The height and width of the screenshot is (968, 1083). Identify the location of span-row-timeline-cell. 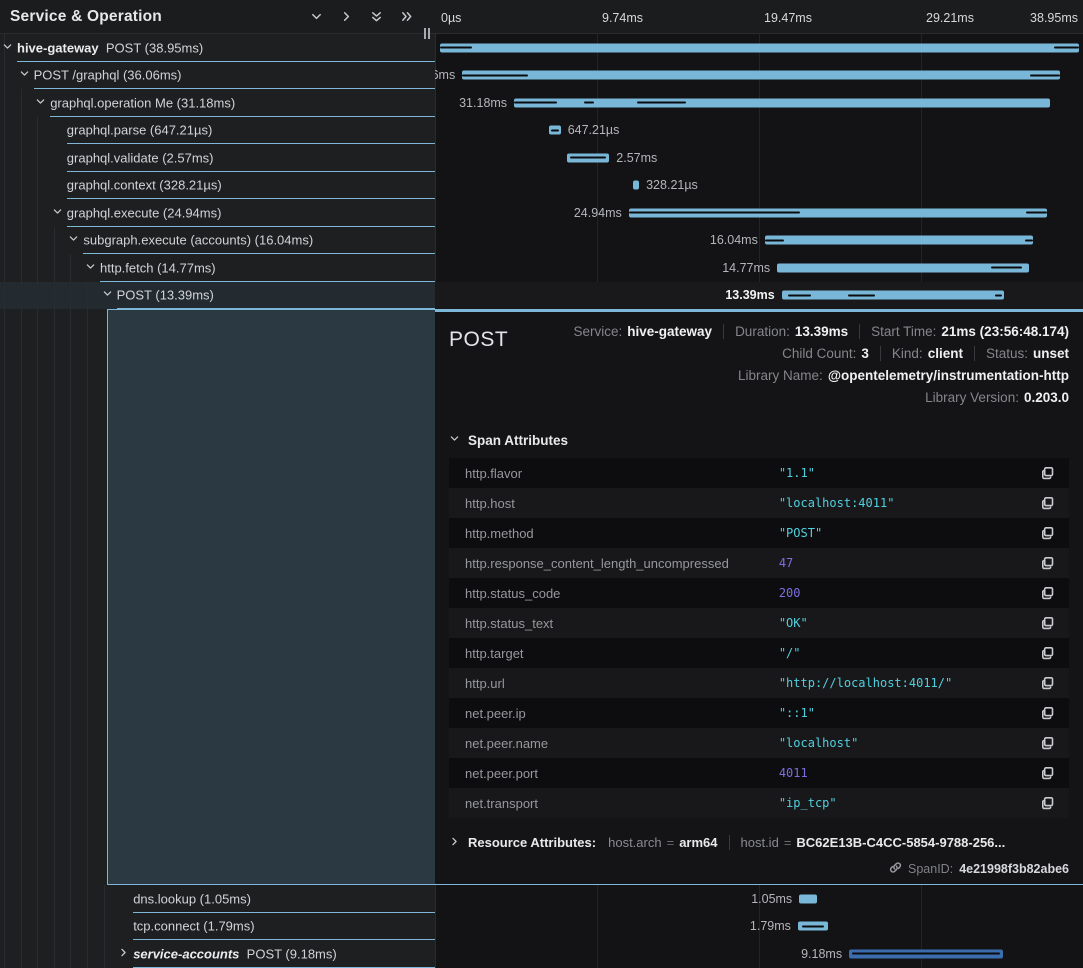
(759, 48).